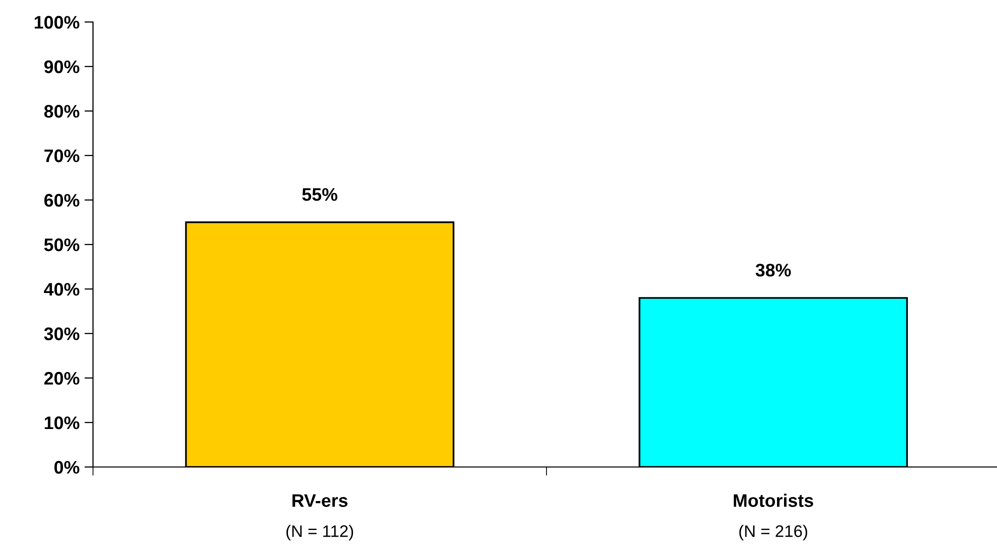 The image size is (997, 552). What do you see at coordinates (62, 378) in the screenshot?
I see `y-tick-label: 20%` at bounding box center [62, 378].